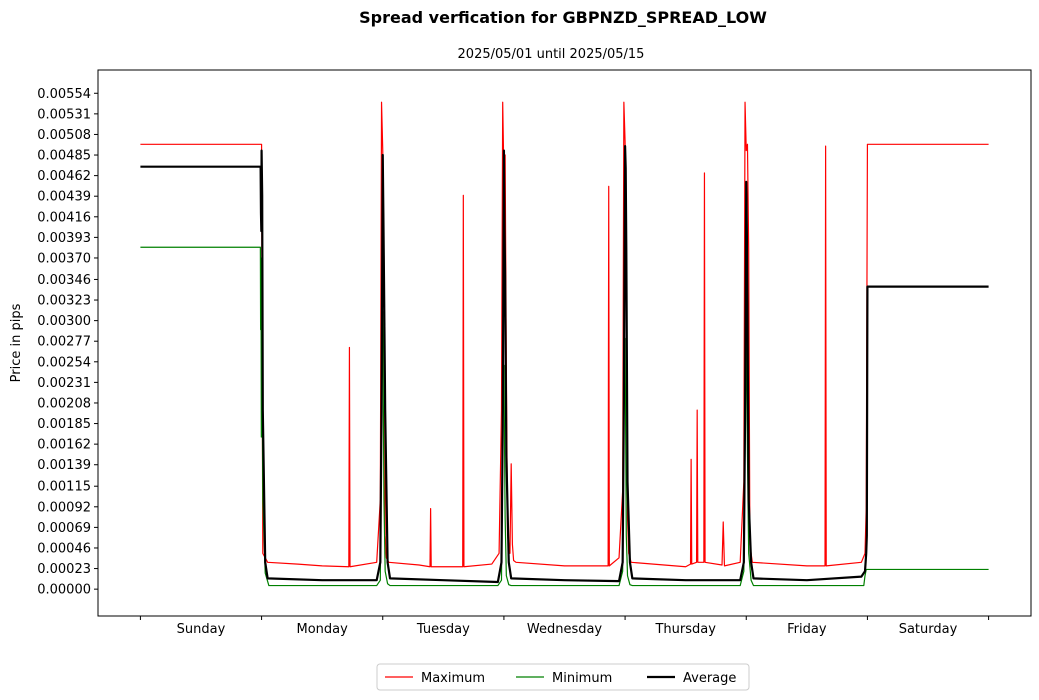 This screenshot has width=1039, height=700. What do you see at coordinates (64, 569) in the screenshot?
I see `y-tick-label: 0.00023` at bounding box center [64, 569].